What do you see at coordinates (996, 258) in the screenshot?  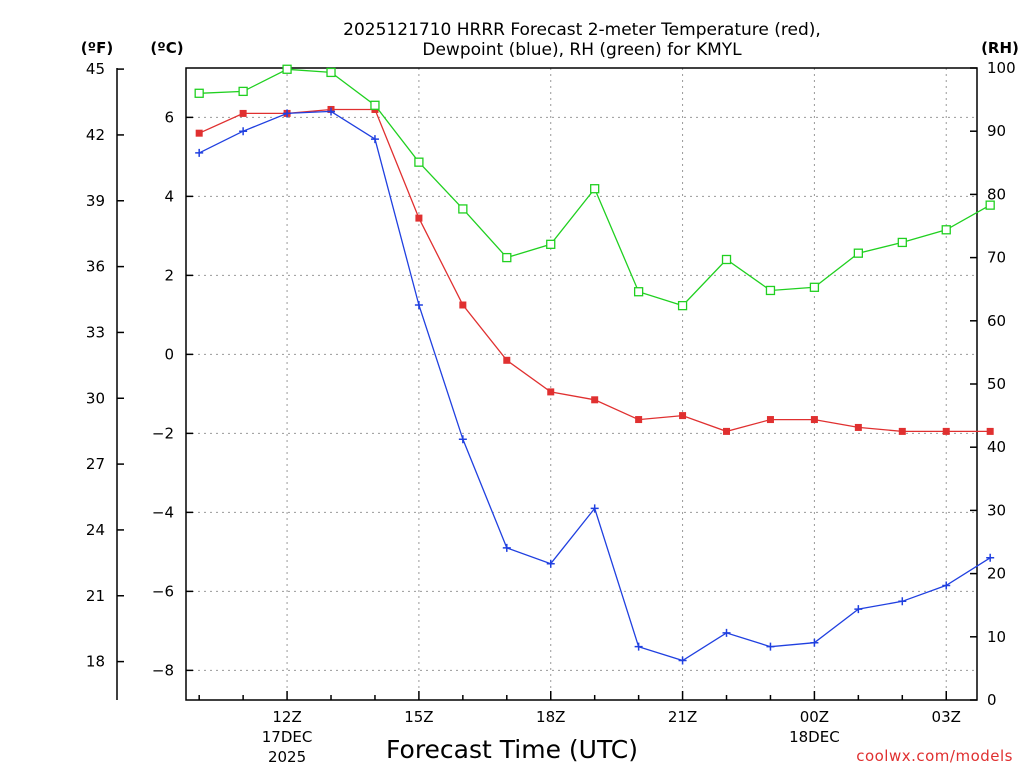 I see `rh-tick-label: 70` at bounding box center [996, 258].